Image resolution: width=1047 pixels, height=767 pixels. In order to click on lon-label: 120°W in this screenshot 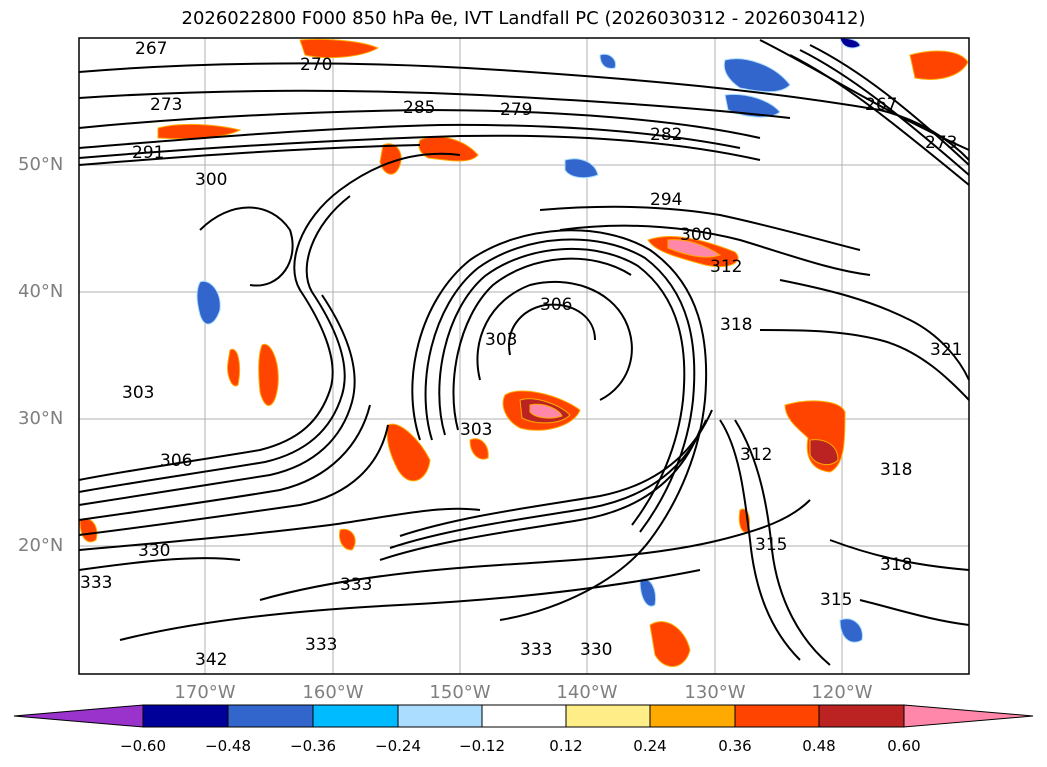, I will do `click(842, 692)`.